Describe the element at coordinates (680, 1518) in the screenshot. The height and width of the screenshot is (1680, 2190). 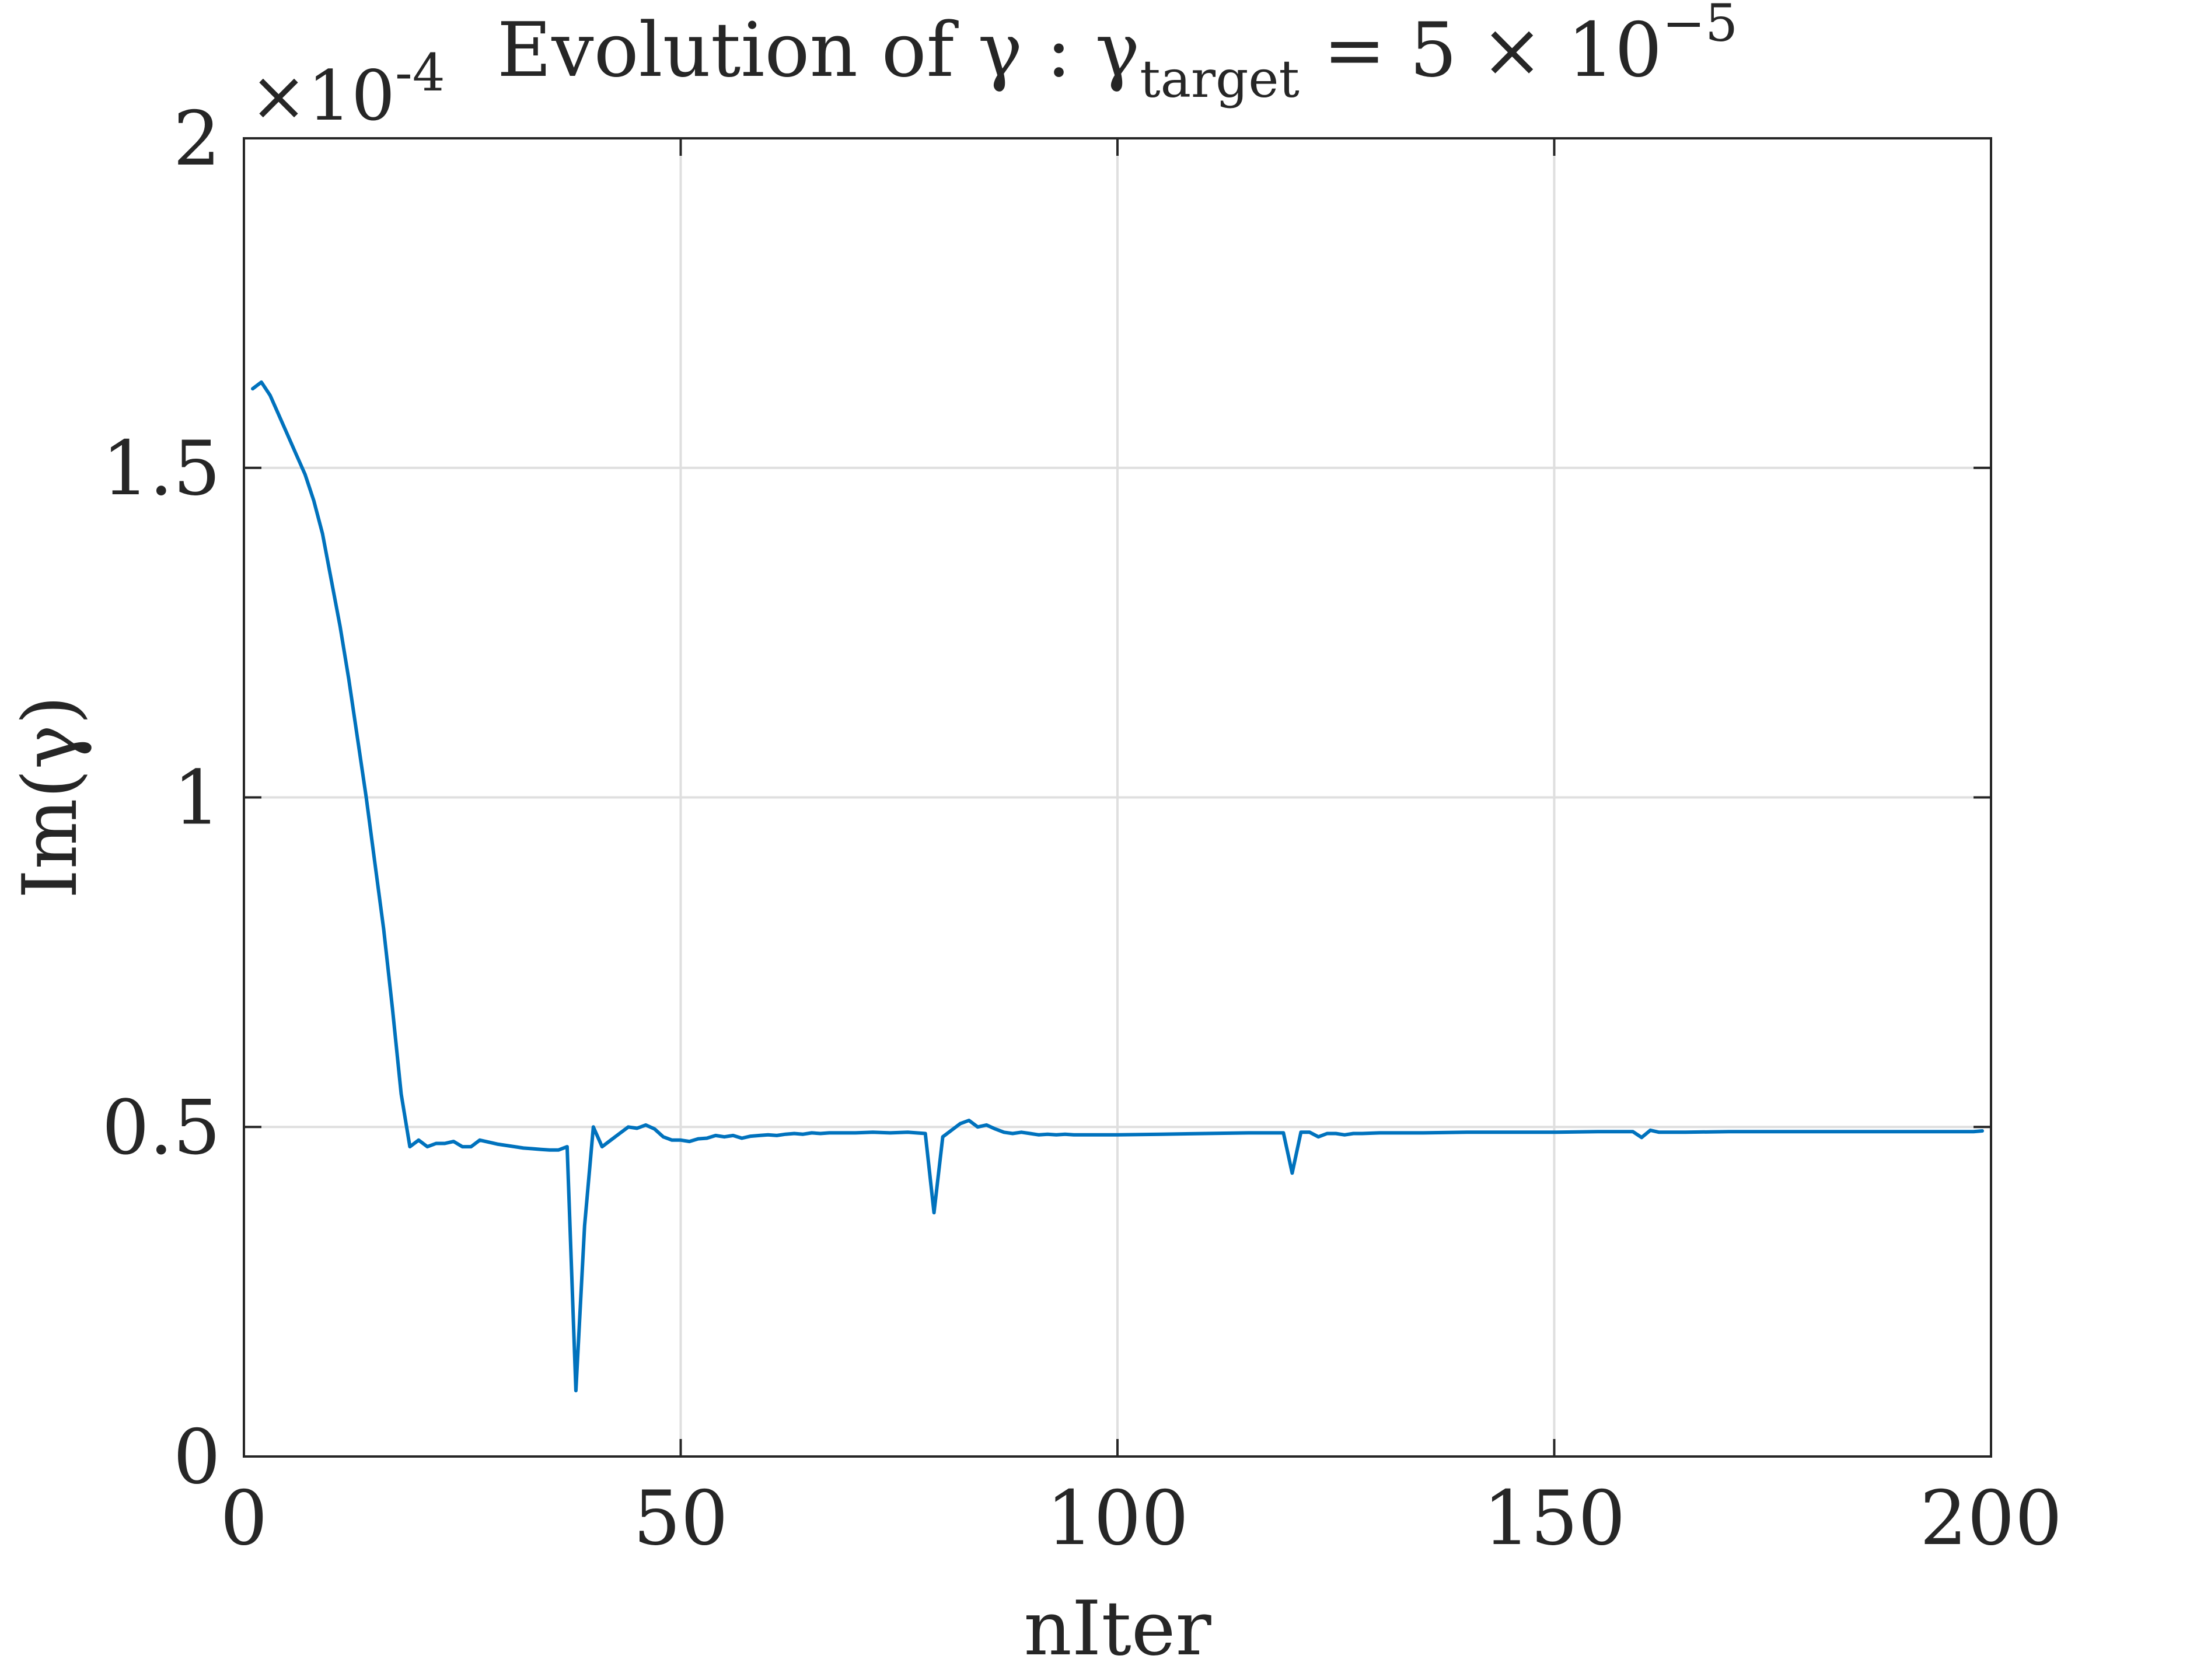
I see `x-tick-label: 50` at that location.